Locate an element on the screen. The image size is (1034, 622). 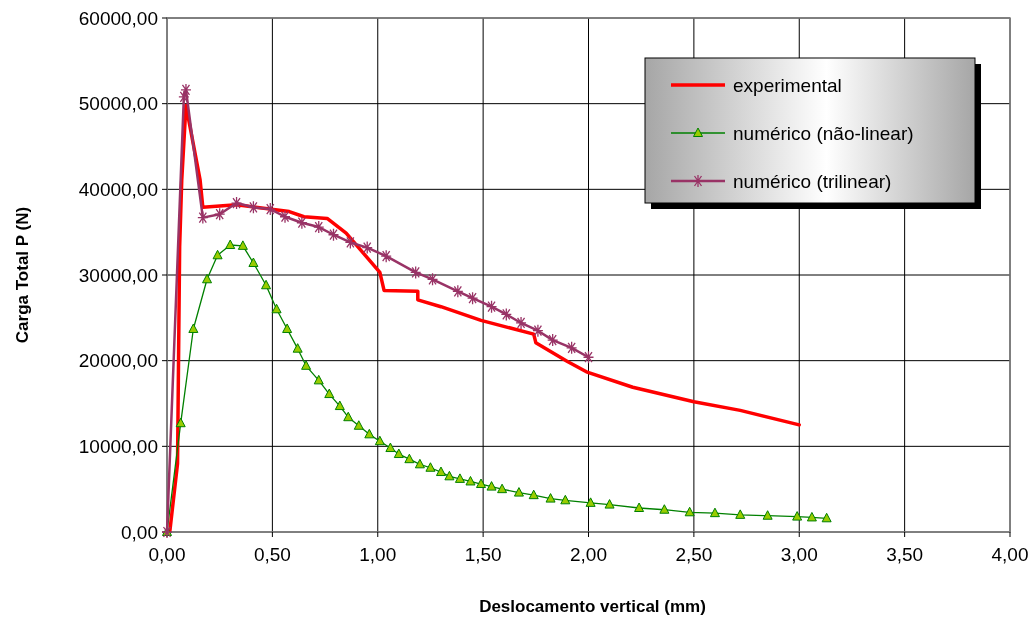
x-tick-label: 0,50 is located at coordinates (272, 554).